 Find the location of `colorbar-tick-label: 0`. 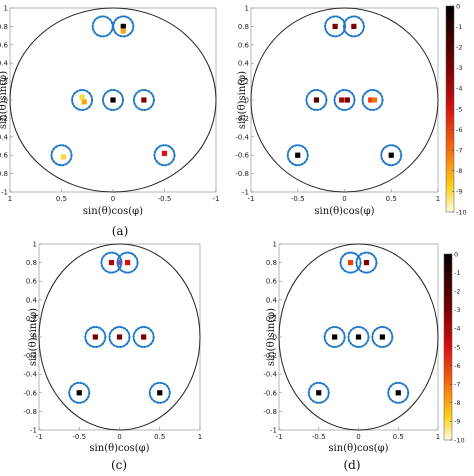

colorbar-tick-label: 0 is located at coordinates (456, 254).